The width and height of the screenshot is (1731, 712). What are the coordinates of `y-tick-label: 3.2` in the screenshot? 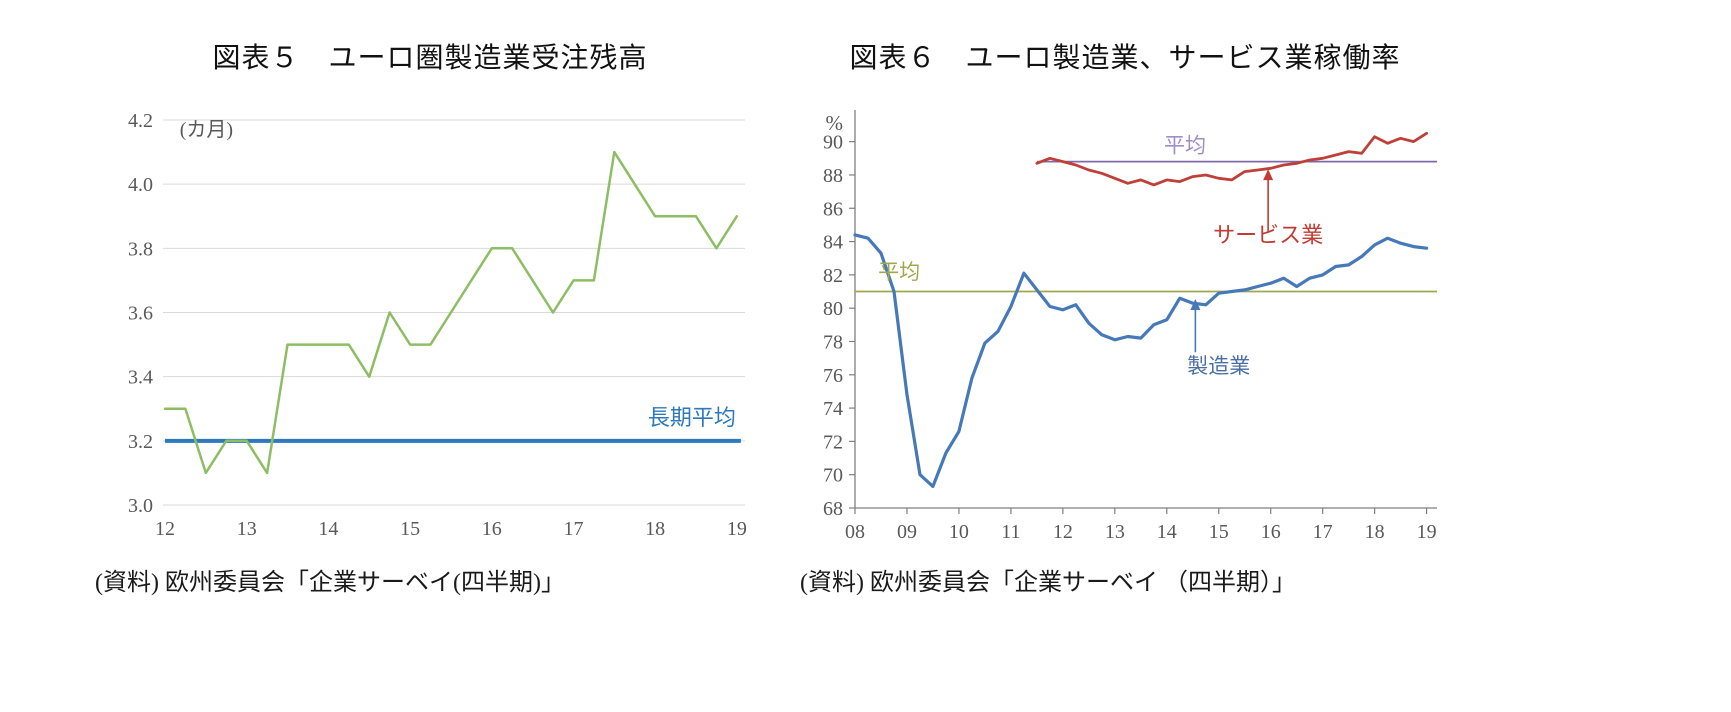 It's located at (140, 442).